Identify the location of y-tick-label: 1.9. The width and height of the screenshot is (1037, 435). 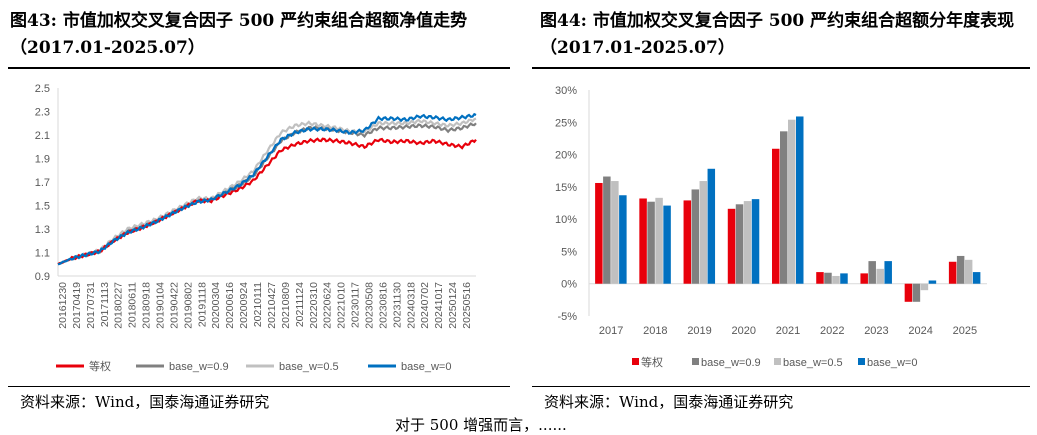
(42, 160).